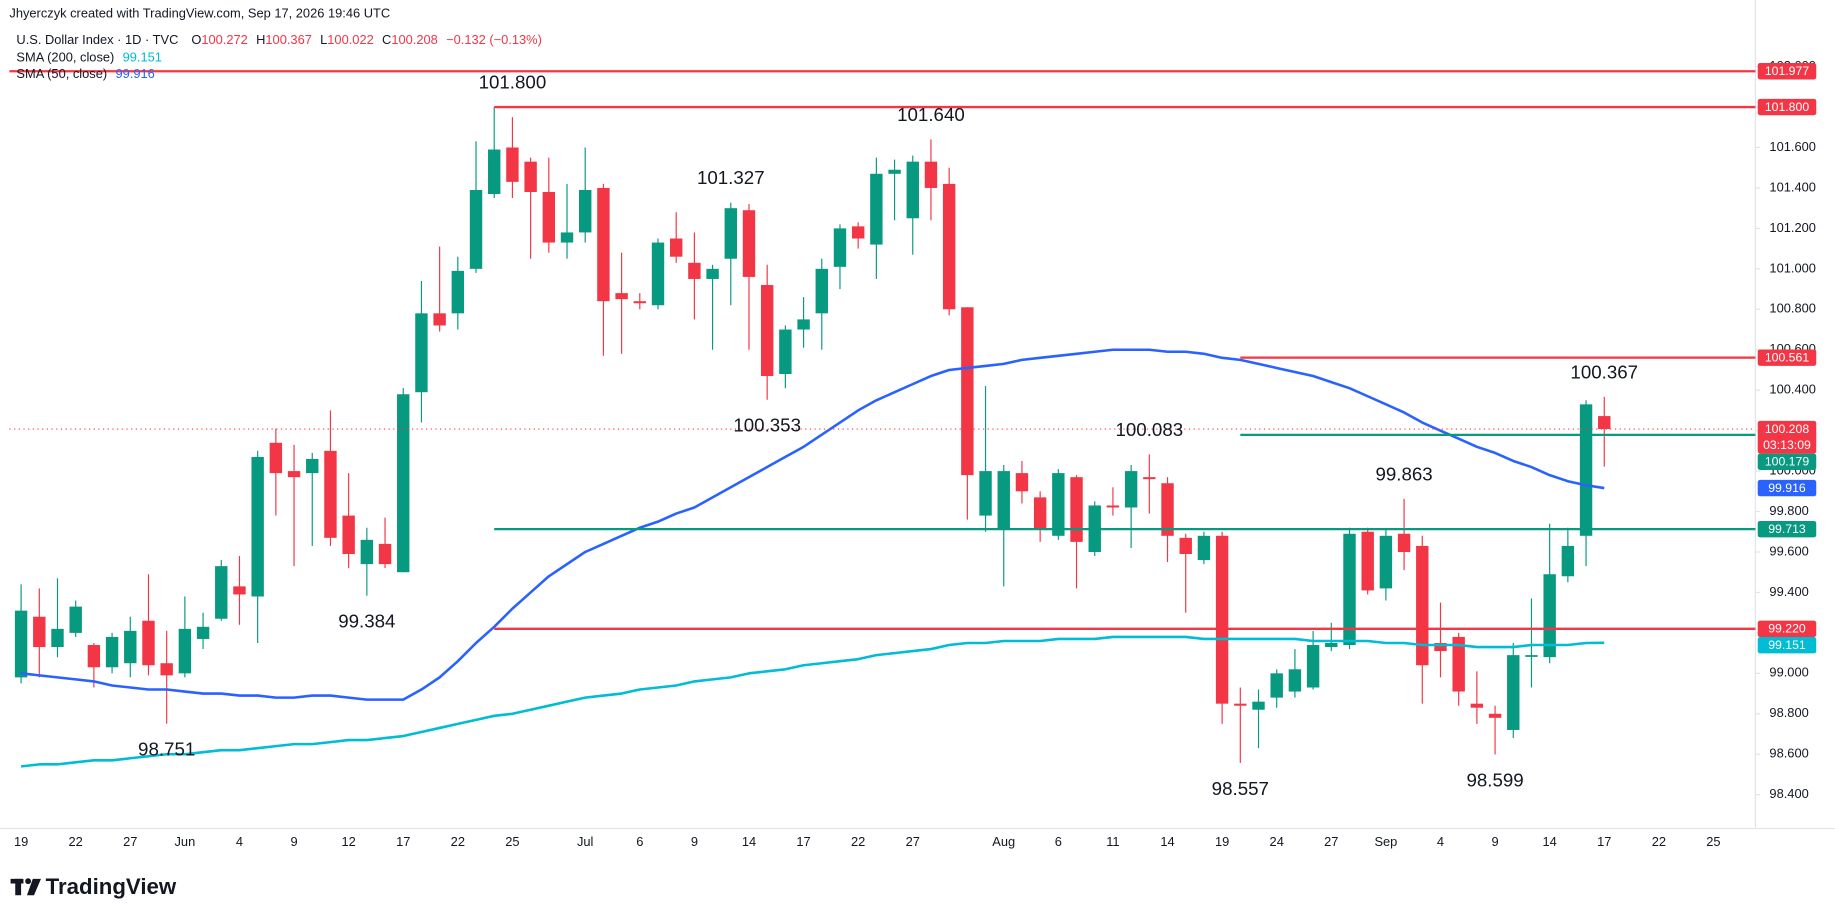 The width and height of the screenshot is (1835, 917). I want to click on y-tick-label: 101.000, so click(1792, 267).